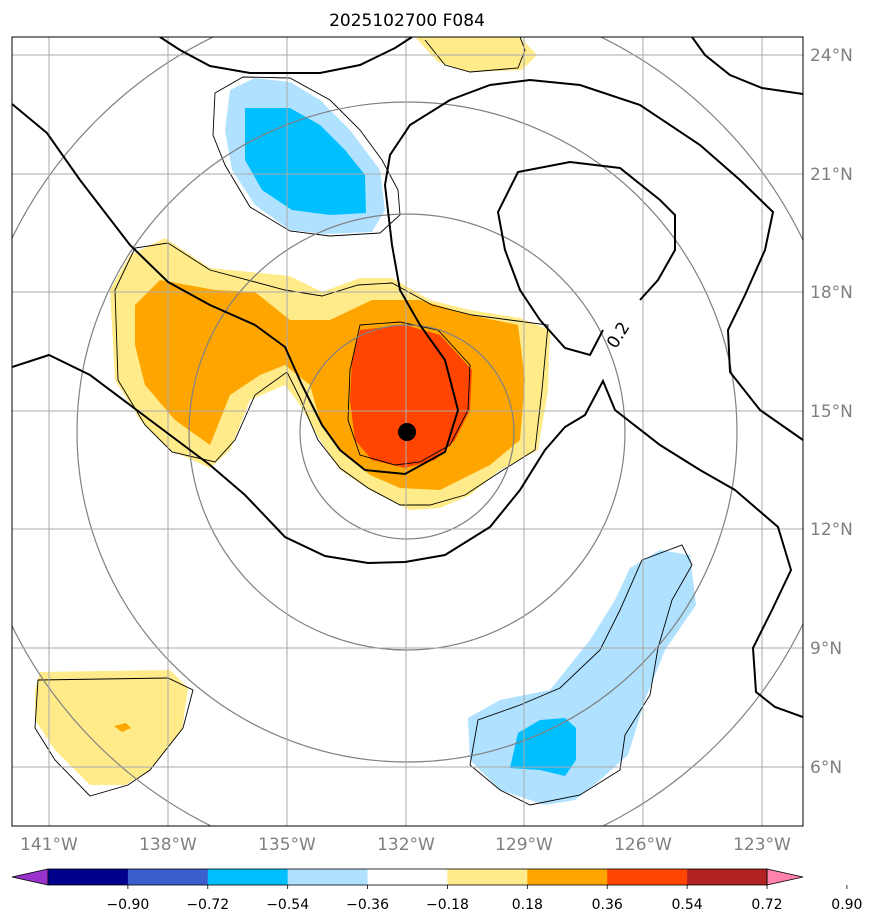 The width and height of the screenshot is (873, 924). I want to click on colorbar-extend-low, so click(30, 877).